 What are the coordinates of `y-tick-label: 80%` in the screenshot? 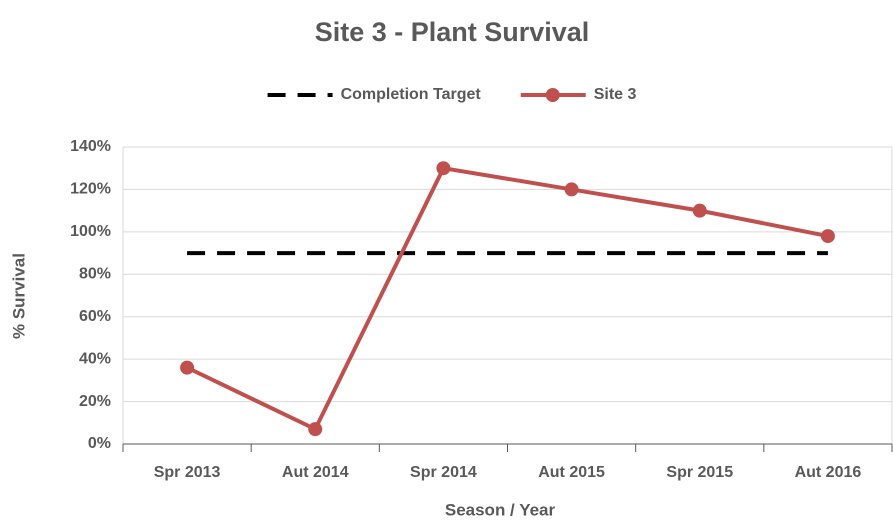 It's located at (95, 274).